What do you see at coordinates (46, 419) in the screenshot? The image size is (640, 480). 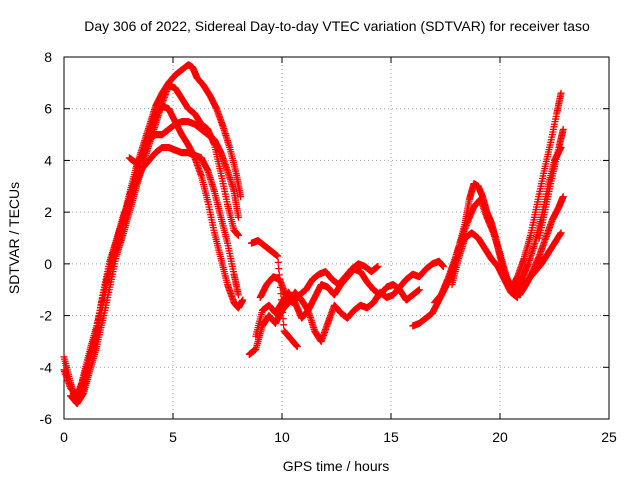 I see `y-tick-label: -6` at bounding box center [46, 419].